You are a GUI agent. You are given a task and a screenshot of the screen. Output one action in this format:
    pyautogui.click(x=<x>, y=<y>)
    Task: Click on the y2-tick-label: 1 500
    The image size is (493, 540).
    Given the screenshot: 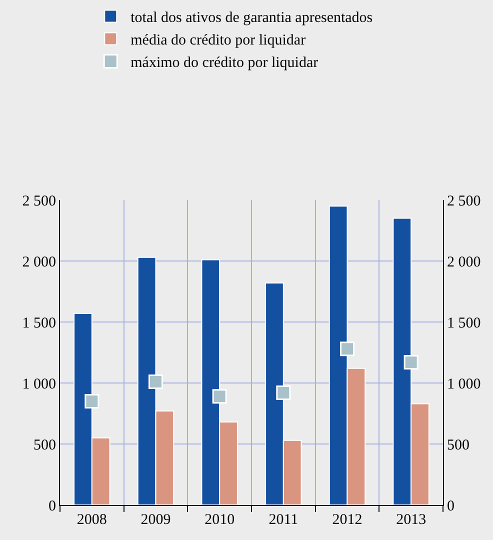 What is the action you would take?
    pyautogui.click(x=464, y=323)
    